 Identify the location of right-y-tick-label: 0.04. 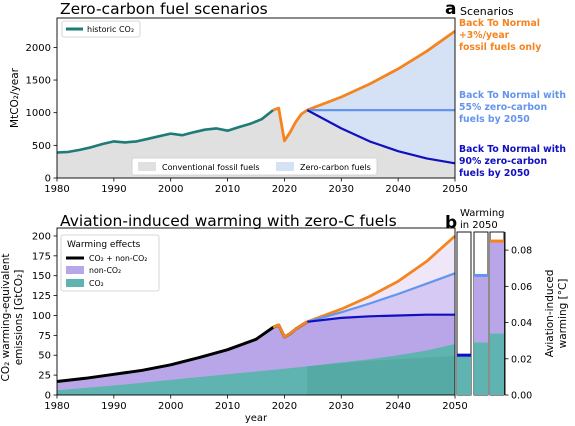
(521, 323).